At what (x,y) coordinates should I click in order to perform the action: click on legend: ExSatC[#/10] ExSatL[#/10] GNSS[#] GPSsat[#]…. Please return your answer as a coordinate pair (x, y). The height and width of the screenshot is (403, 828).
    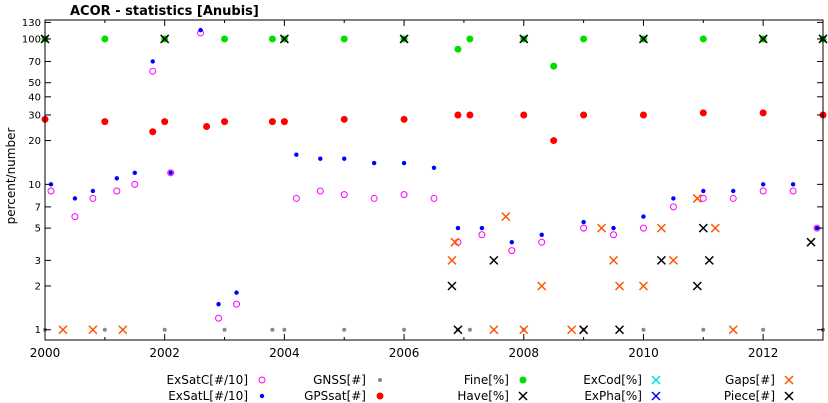
    Looking at the image, I should click on (480, 388).